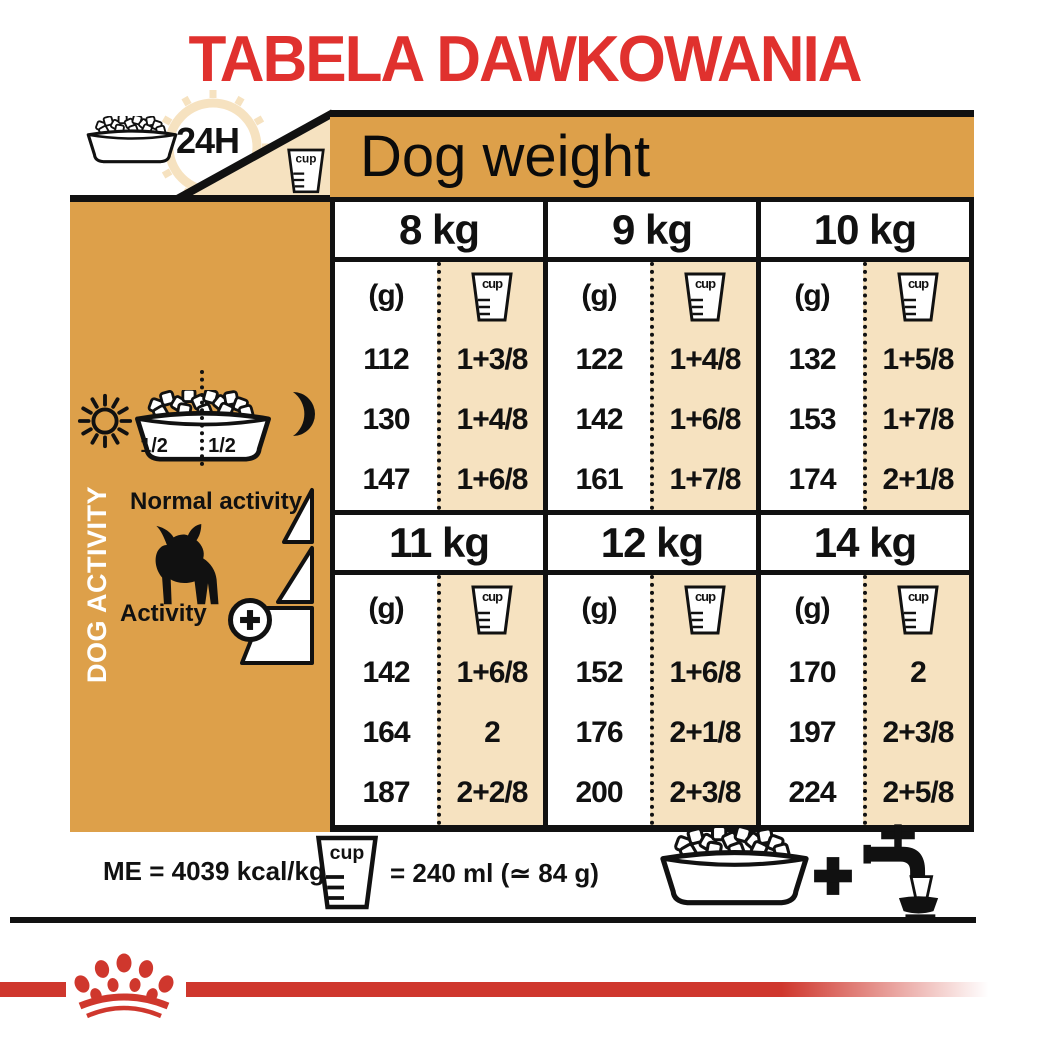  I want to click on moon-icon, so click(304, 414).